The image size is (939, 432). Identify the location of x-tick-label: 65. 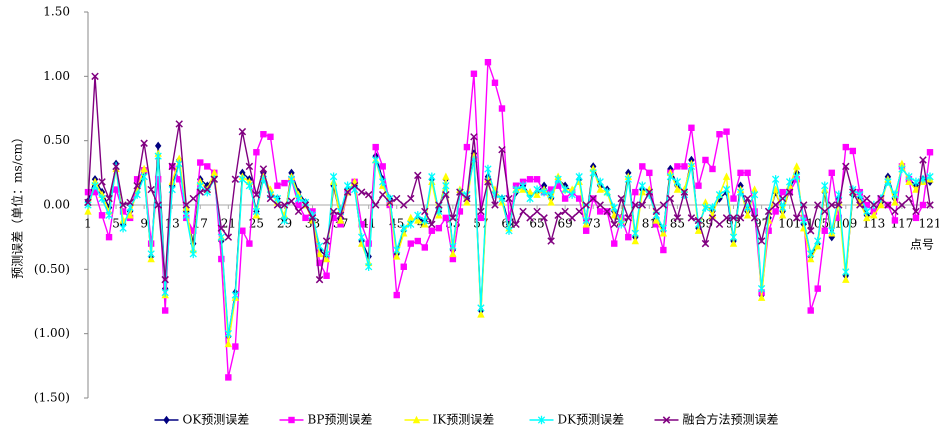
(536, 224).